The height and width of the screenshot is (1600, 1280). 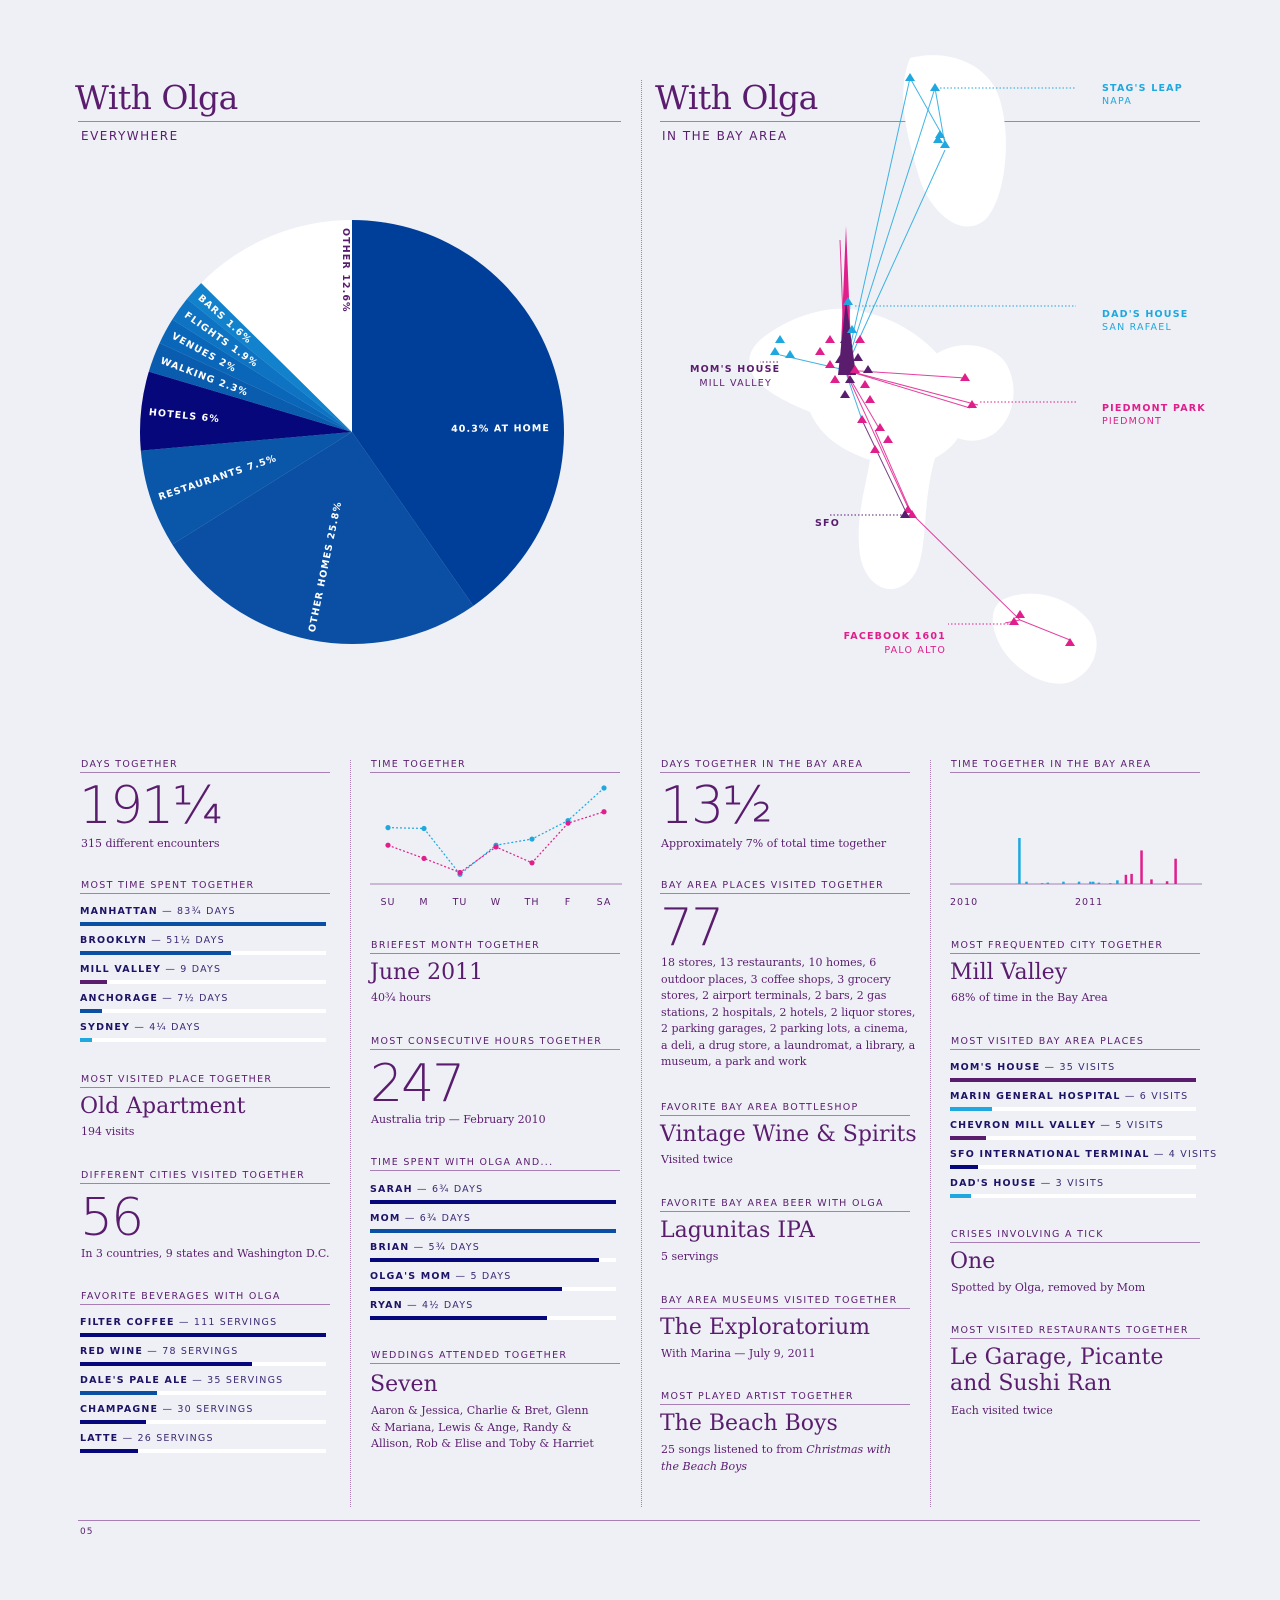 What do you see at coordinates (697, 1159) in the screenshot?
I see `bottleshop-desc: Visited twice` at bounding box center [697, 1159].